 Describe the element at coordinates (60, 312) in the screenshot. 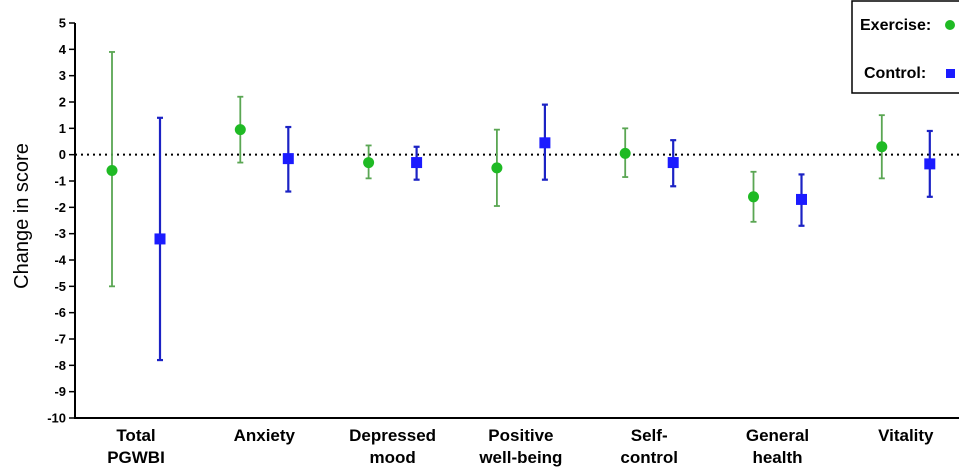

I see `y-tick-label: -6` at that location.